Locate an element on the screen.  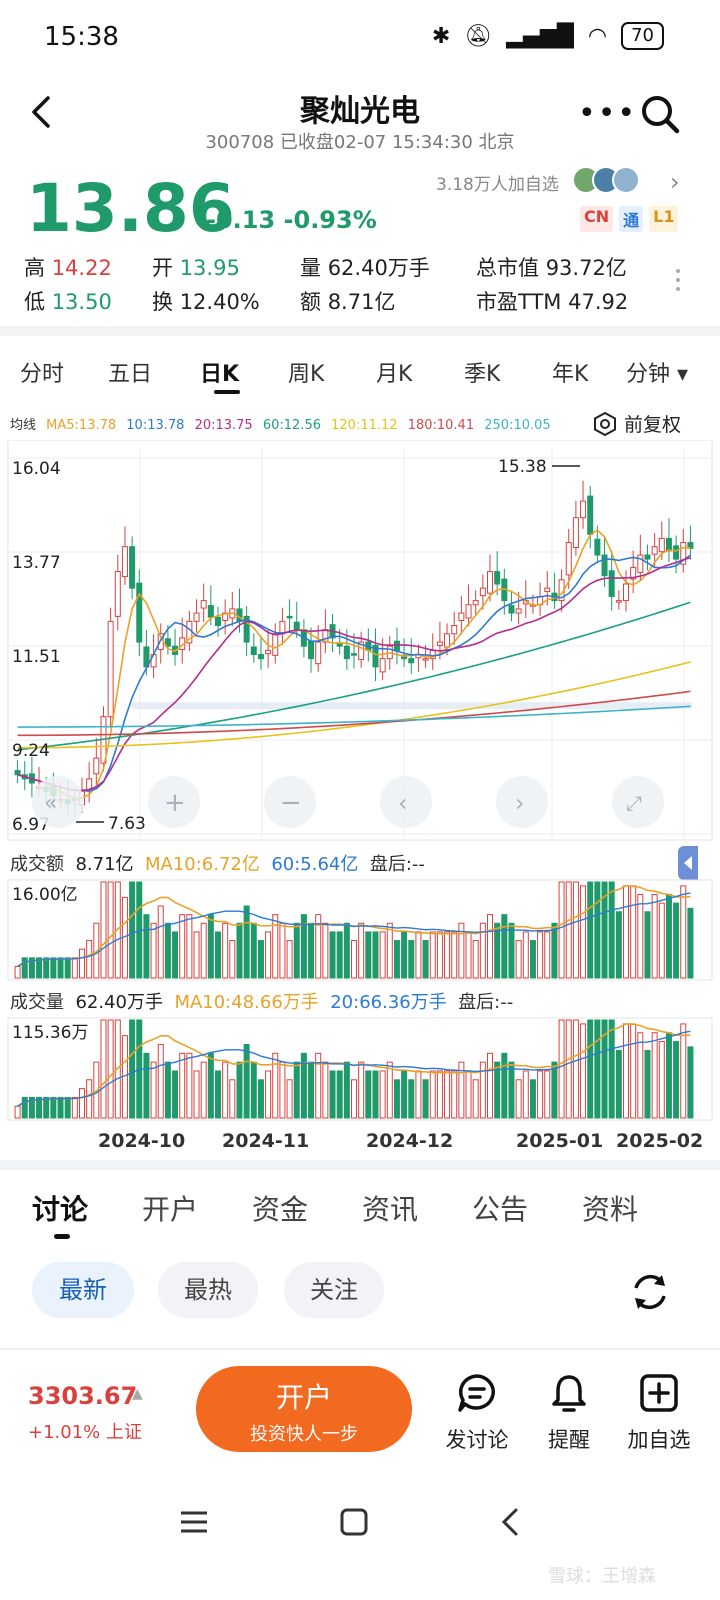
expand-quote-icon is located at coordinates (679, 280).